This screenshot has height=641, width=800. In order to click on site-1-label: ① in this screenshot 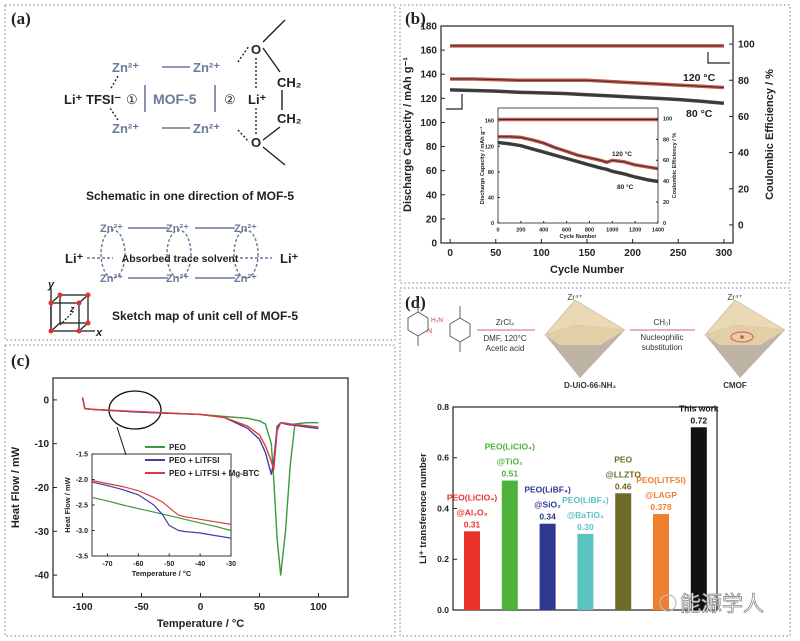, I will do `click(132, 99)`.